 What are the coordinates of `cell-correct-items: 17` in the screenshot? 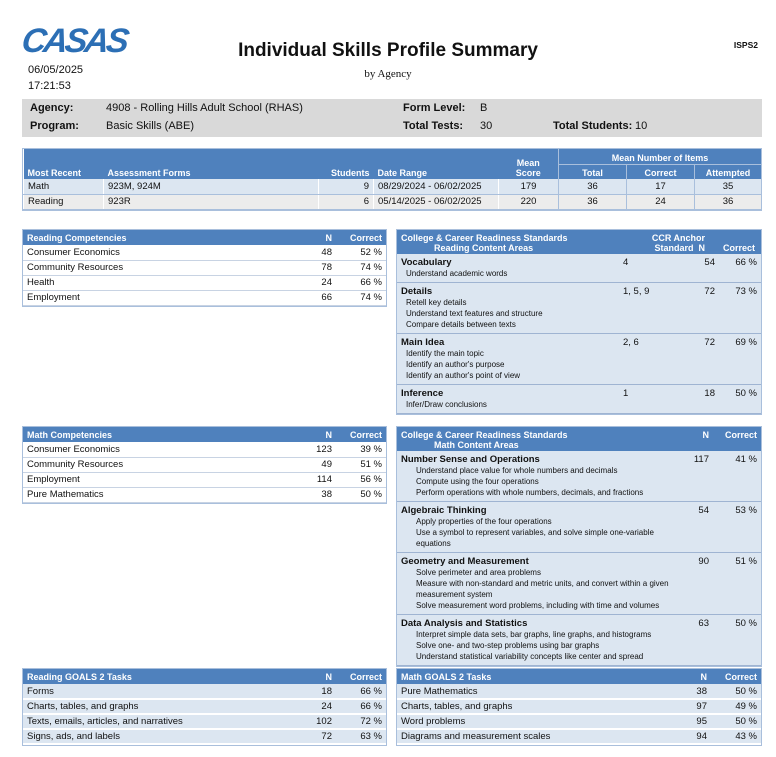 It's located at (660, 187).